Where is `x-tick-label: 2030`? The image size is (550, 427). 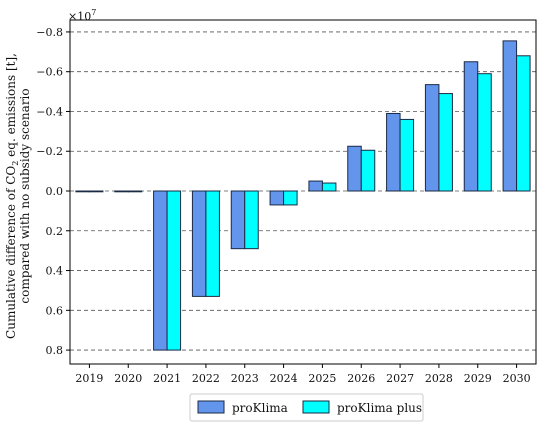
x-tick-label: 2030 is located at coordinates (517, 378).